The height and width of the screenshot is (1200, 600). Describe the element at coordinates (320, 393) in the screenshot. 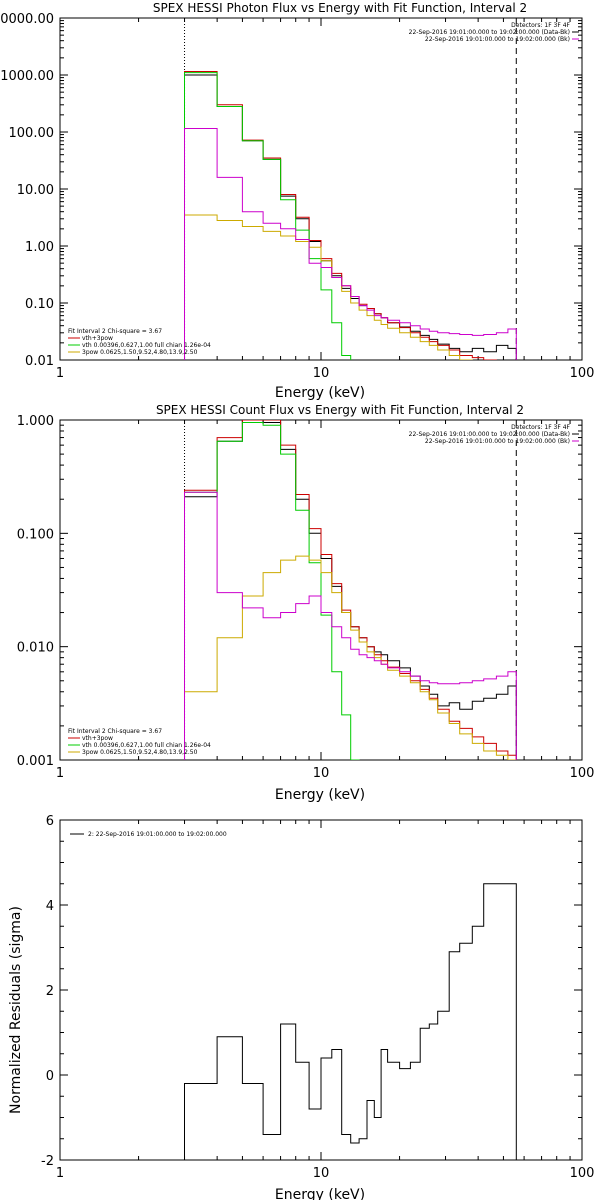

I see `photon-flux-xlabel: Energy (keV)` at that location.